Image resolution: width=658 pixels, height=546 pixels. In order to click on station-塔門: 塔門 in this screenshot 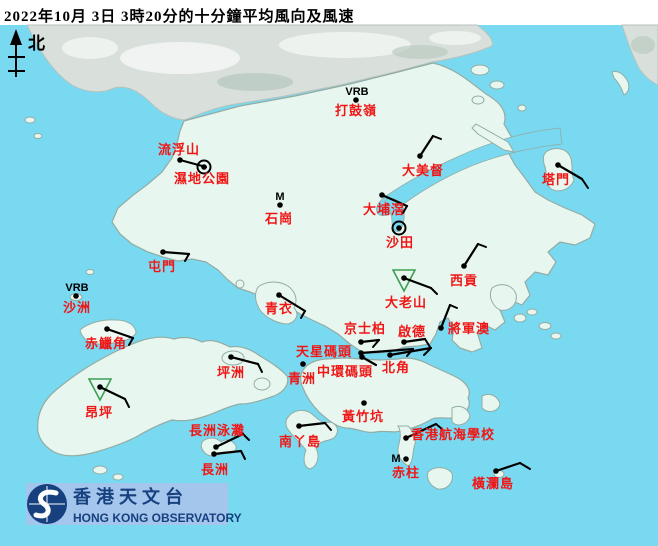, I will do `click(565, 175)`.